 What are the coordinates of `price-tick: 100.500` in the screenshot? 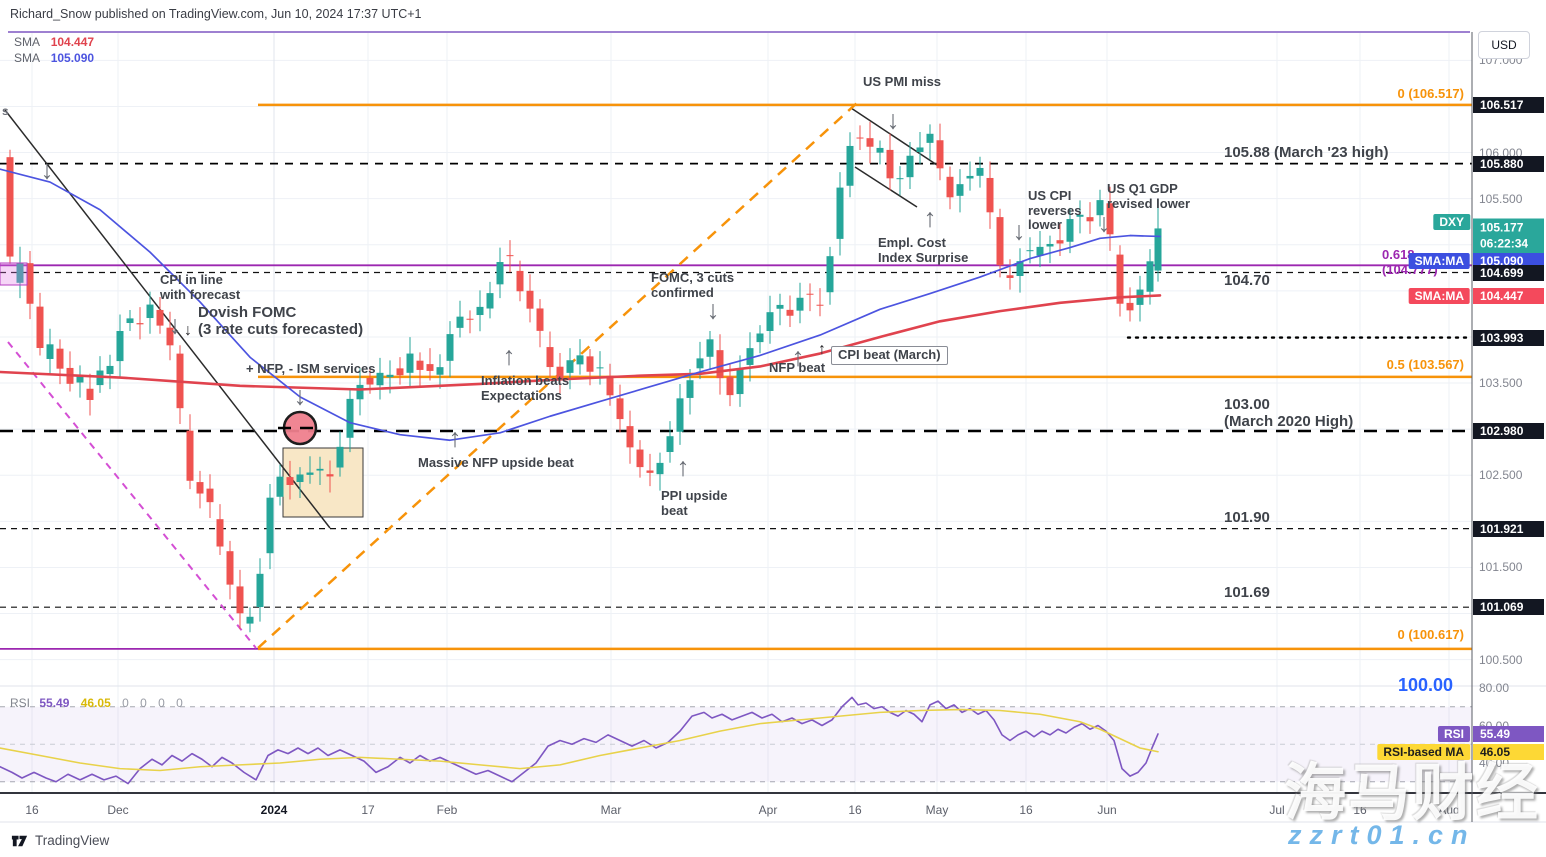 It's located at (1501, 659).